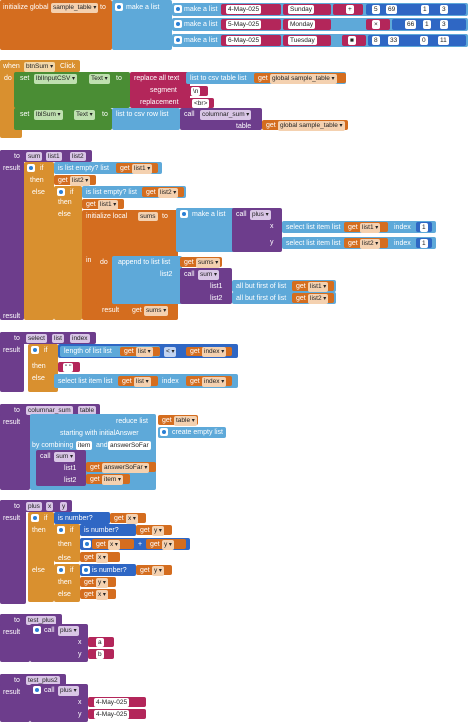 The height and width of the screenshot is (723, 474). What do you see at coordinates (41, 557) in the screenshot?
I see `if-block-plus: if then else` at bounding box center [41, 557].